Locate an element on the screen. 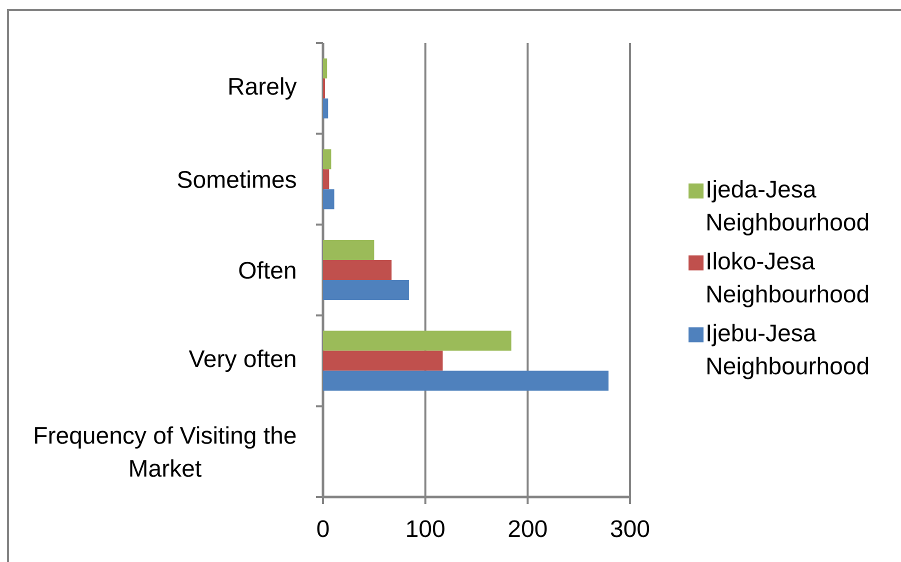 This screenshot has height=562, width=901. y-tick-label: Sometimes is located at coordinates (237, 179).